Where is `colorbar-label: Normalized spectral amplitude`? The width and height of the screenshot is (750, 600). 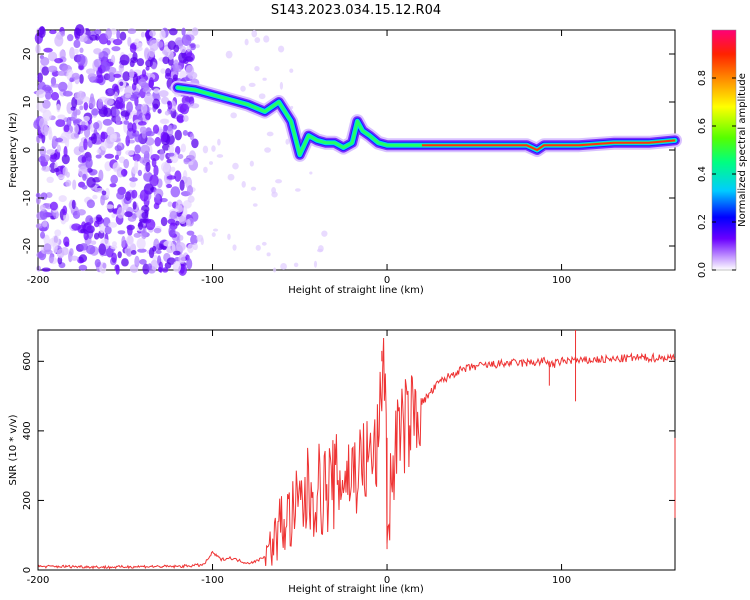 colorbar-label: Normalized spectral amplitude is located at coordinates (742, 150).